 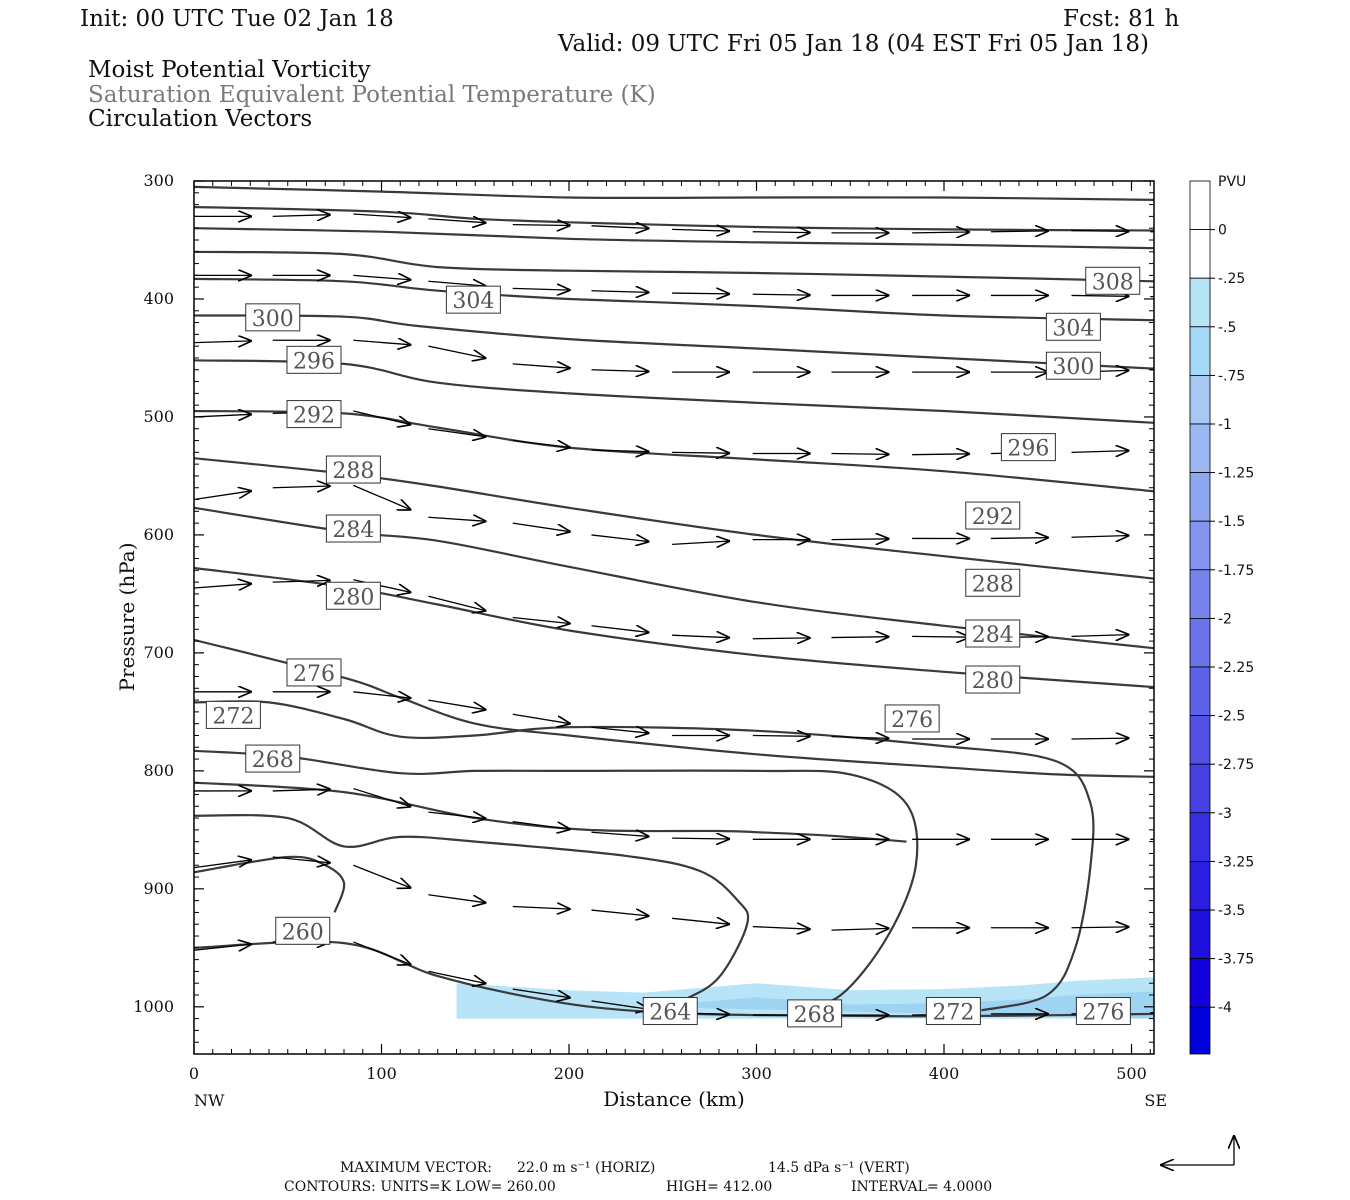 I want to click on contour-label-text: 280, so click(x=353, y=597).